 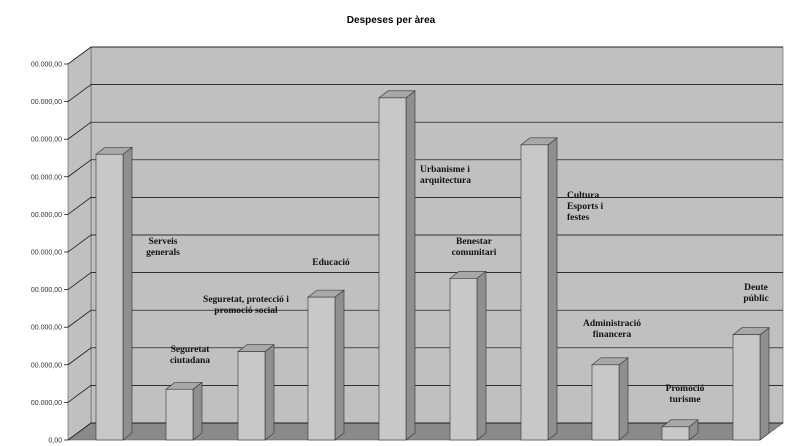 What do you see at coordinates (163, 247) in the screenshot?
I see `bar-data-label: Serveis generals` at bounding box center [163, 247].